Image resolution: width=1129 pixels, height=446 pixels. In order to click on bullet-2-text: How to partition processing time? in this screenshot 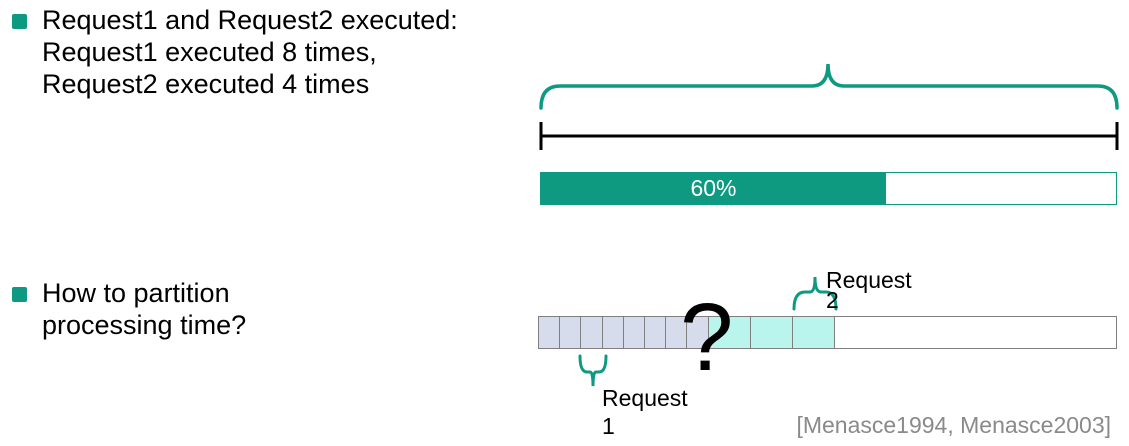, I will do `click(144, 309)`.